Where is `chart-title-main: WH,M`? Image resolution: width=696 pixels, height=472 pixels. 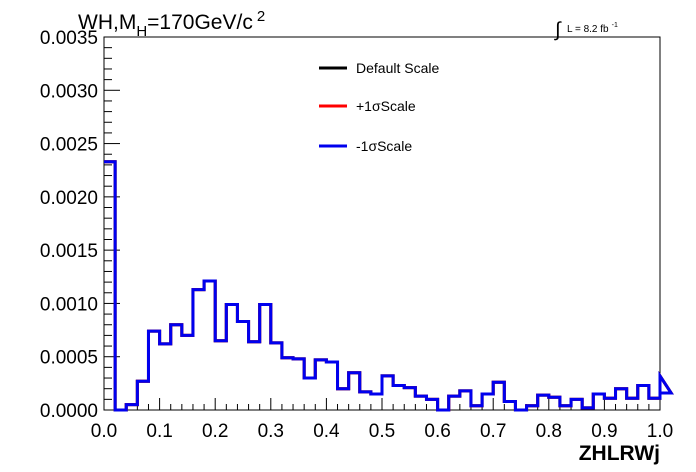 chart-title-main: WH,M is located at coordinates (107, 22).